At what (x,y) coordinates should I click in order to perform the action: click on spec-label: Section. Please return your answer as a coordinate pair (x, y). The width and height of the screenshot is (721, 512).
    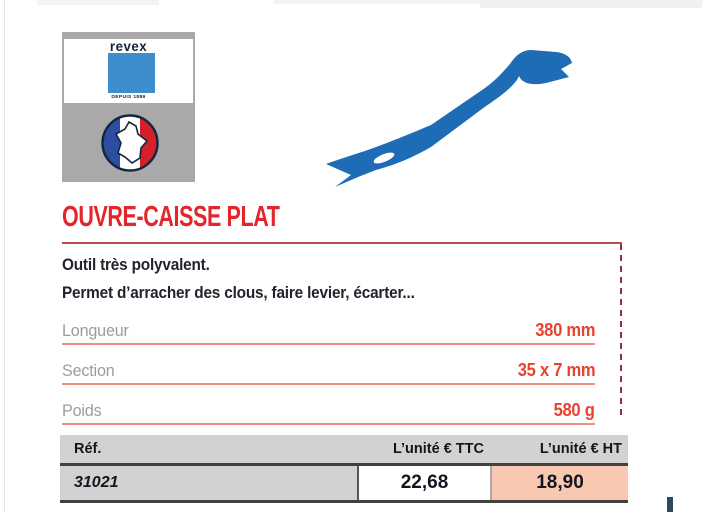
    Looking at the image, I should click on (88, 370).